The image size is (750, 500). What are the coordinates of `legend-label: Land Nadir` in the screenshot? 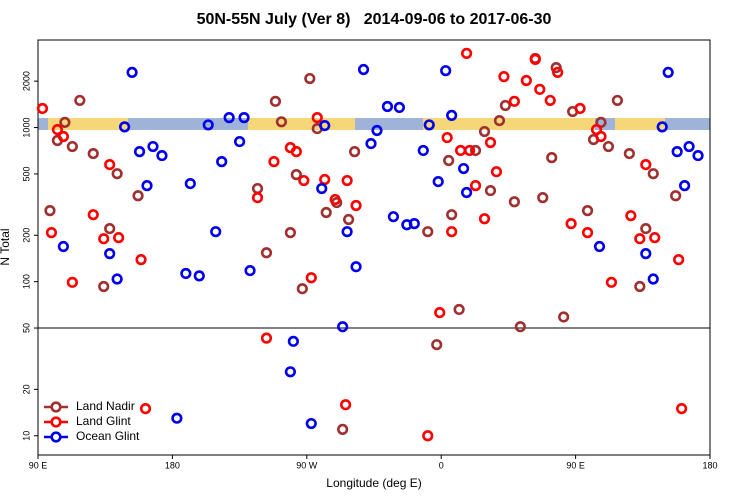 It's located at (105, 406).